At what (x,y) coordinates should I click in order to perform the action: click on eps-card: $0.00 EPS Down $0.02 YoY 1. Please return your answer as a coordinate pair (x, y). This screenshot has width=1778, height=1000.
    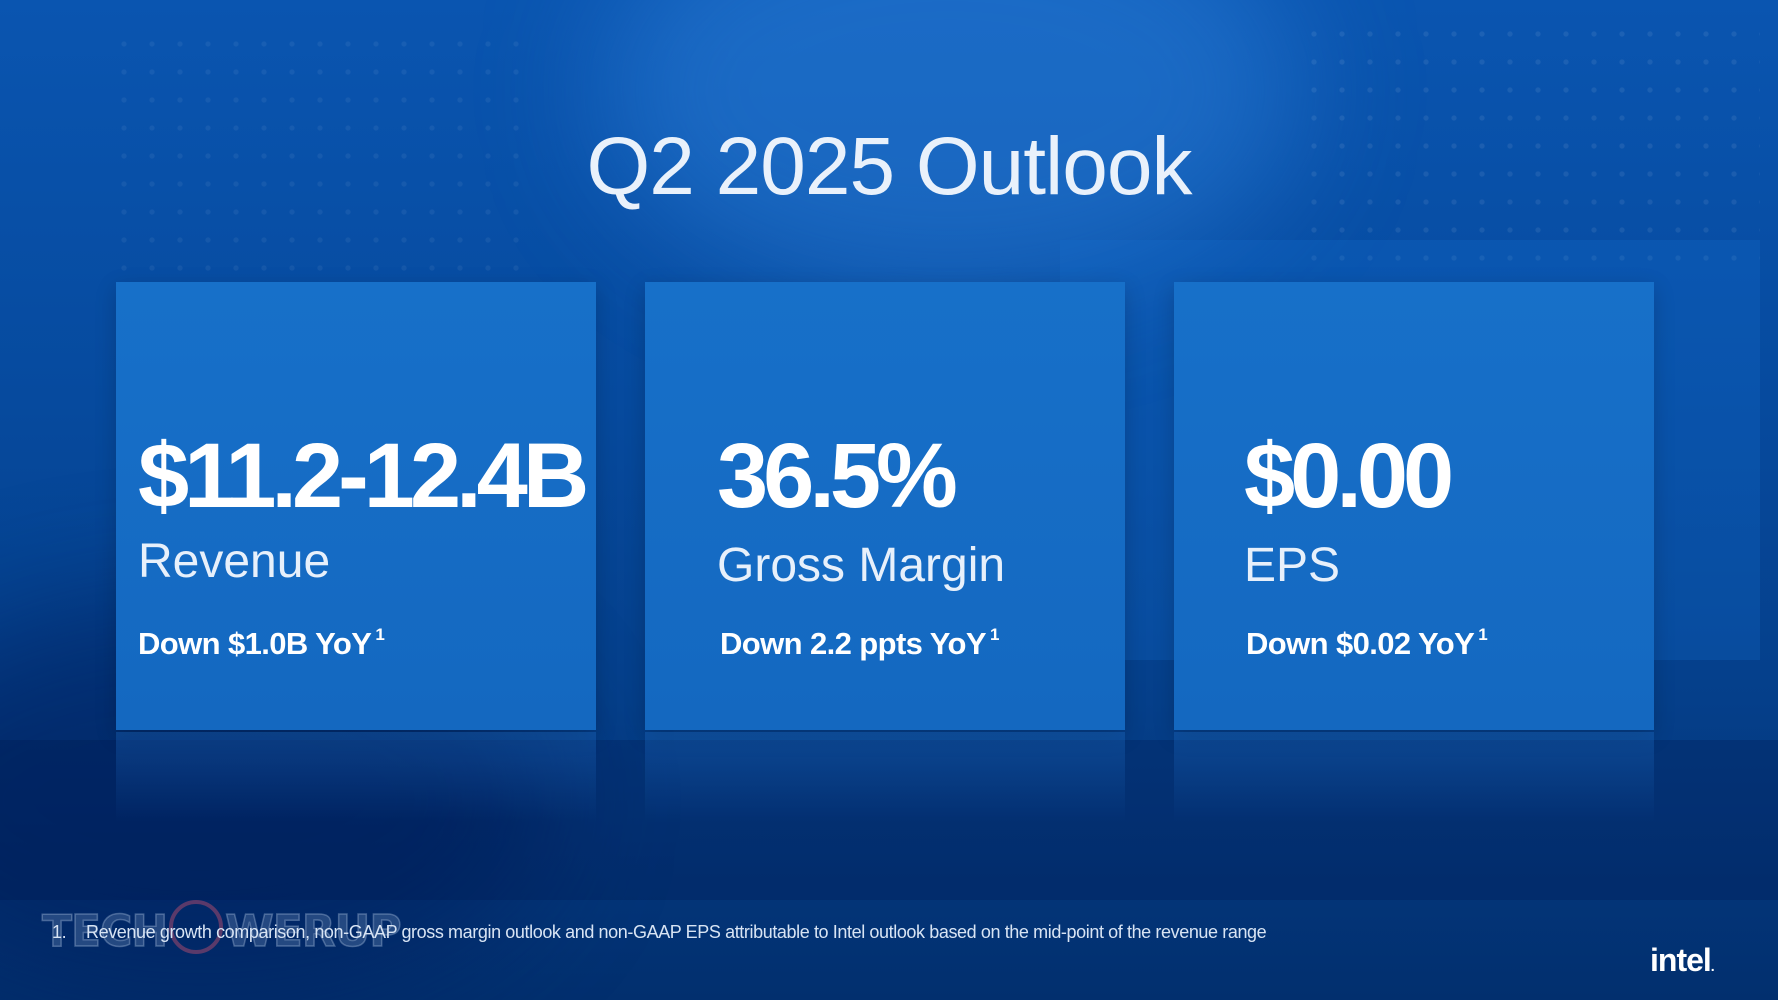
    Looking at the image, I should click on (1414, 506).